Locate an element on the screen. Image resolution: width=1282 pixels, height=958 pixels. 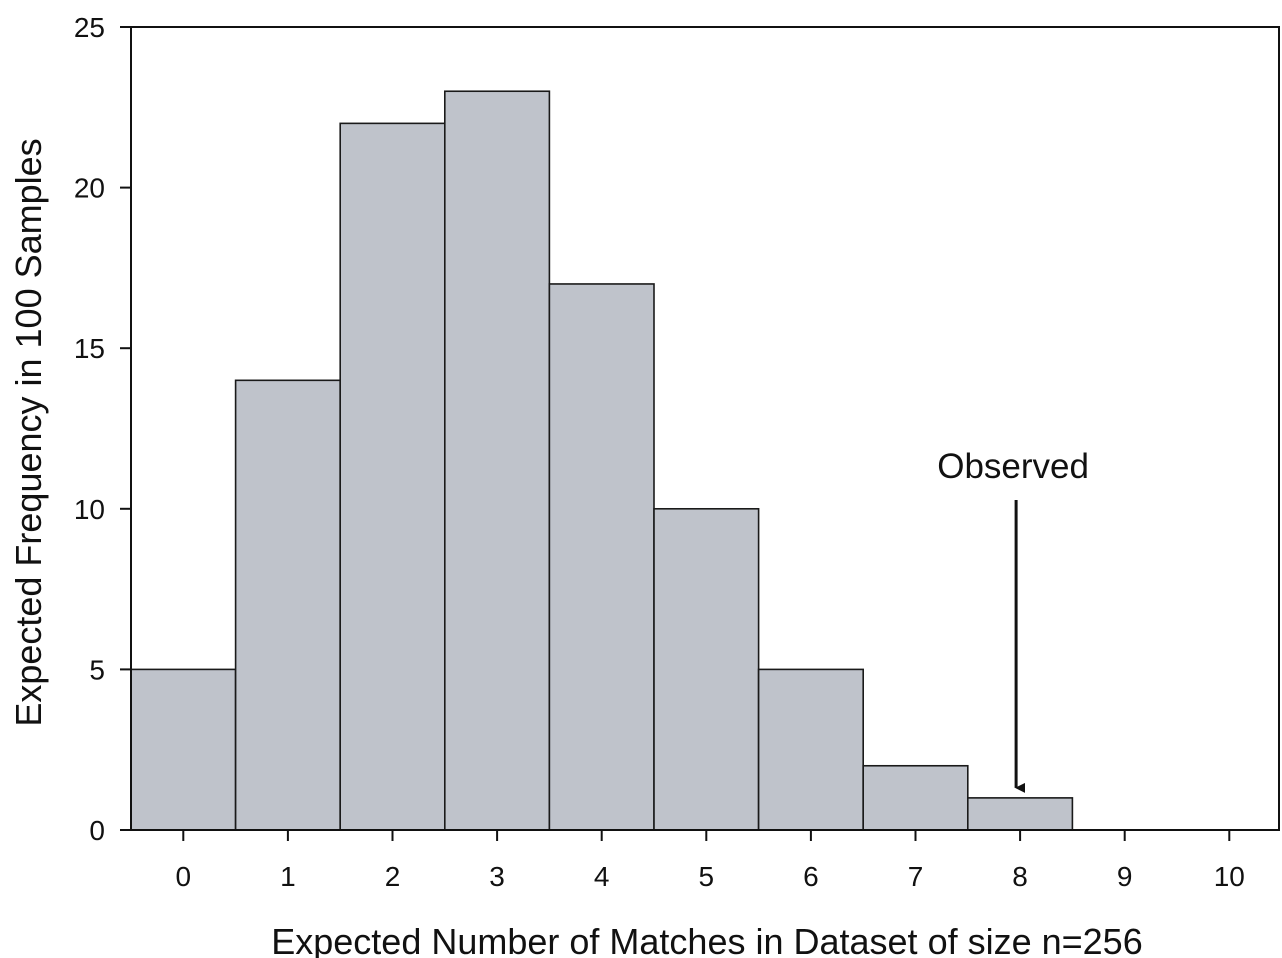
x-tick-label: 9 is located at coordinates (1125, 876).